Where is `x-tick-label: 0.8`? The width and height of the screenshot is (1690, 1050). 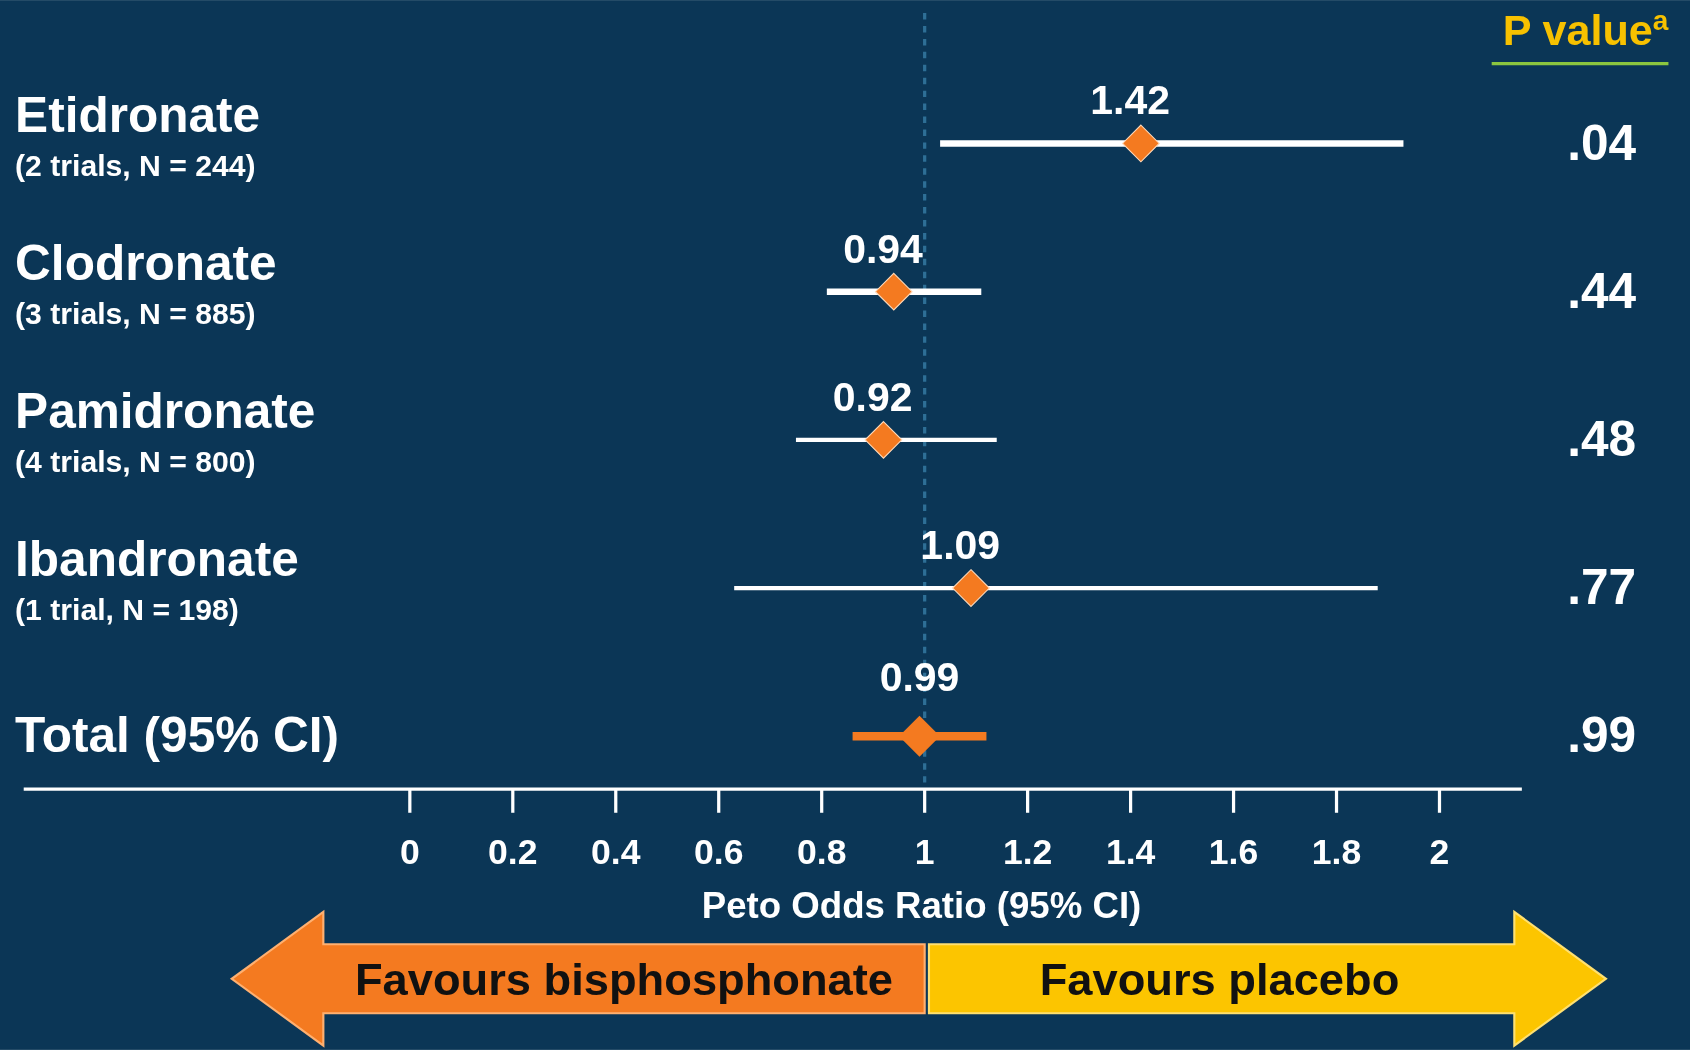 x-tick-label: 0.8 is located at coordinates (821, 852).